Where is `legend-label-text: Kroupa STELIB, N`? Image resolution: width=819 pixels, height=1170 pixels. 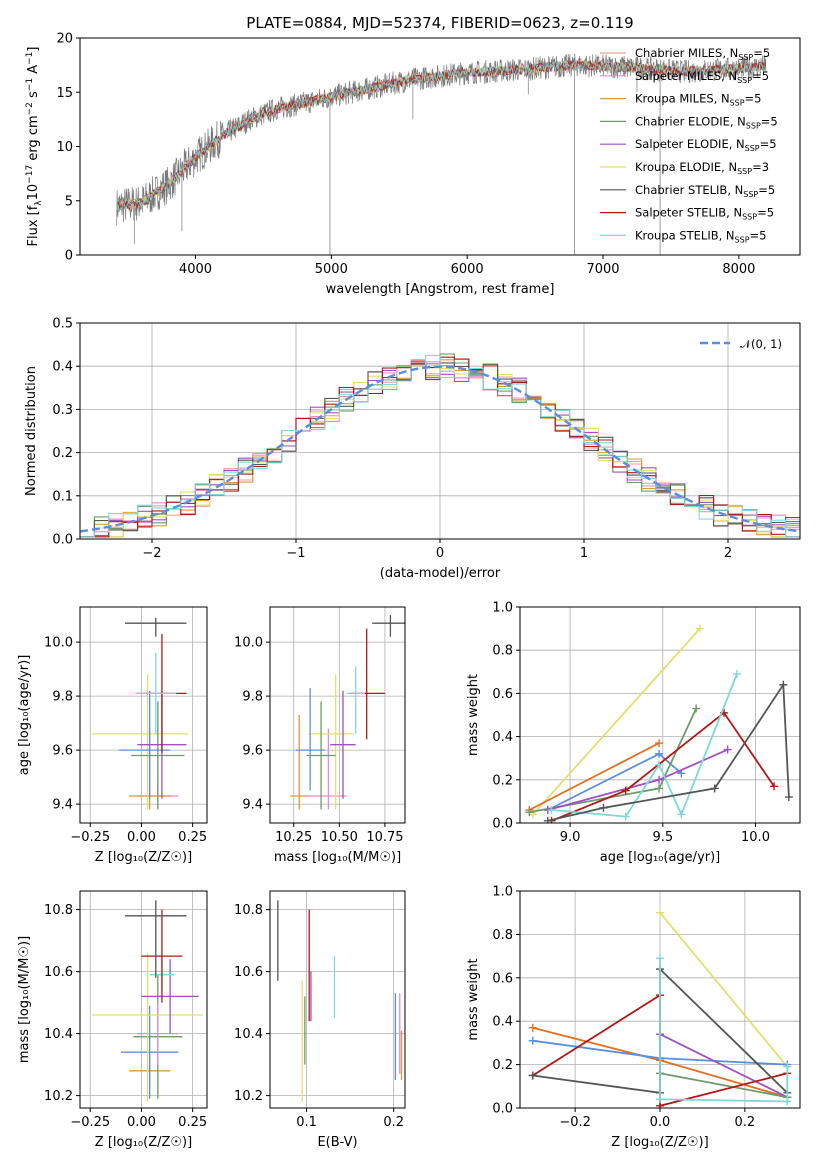
legend-label-text: Kroupa STELIB, N is located at coordinates (685, 235).